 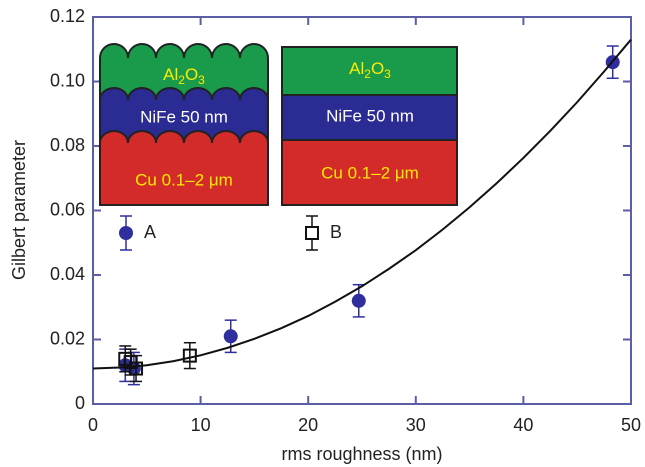 I want to click on y-tick-label: 0.12, so click(x=67, y=16).